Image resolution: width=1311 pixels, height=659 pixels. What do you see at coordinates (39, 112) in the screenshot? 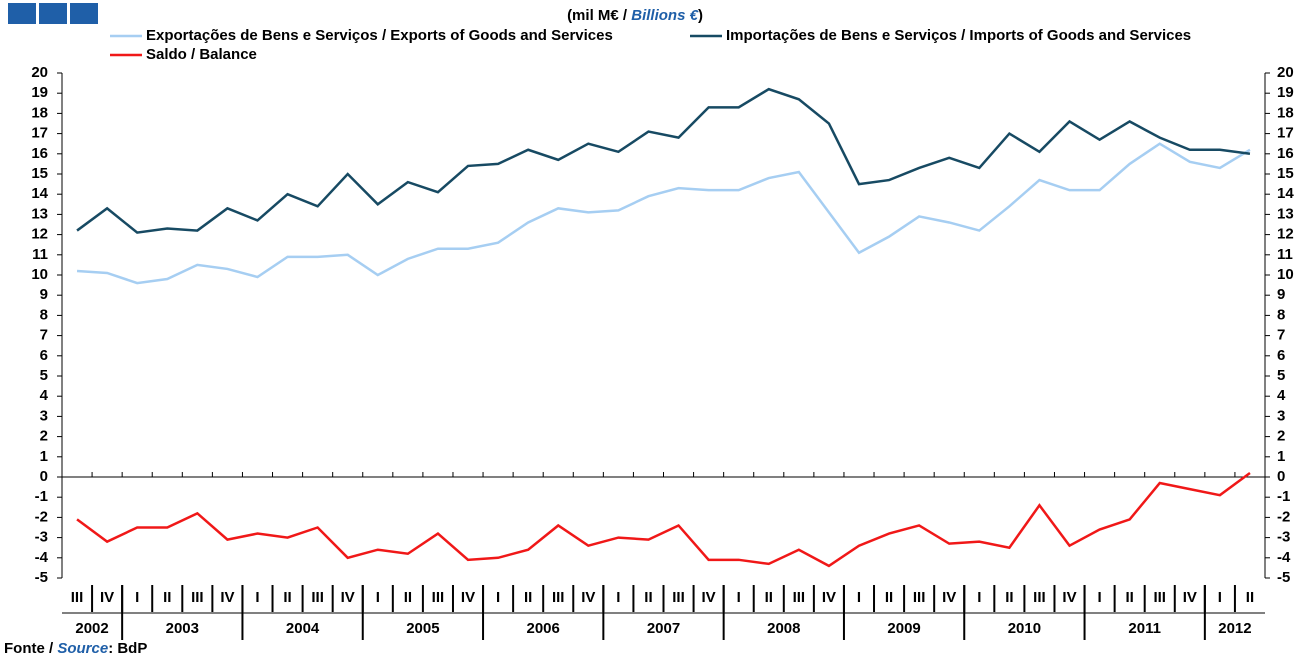
I see `y-tick-label: 18` at bounding box center [39, 112].